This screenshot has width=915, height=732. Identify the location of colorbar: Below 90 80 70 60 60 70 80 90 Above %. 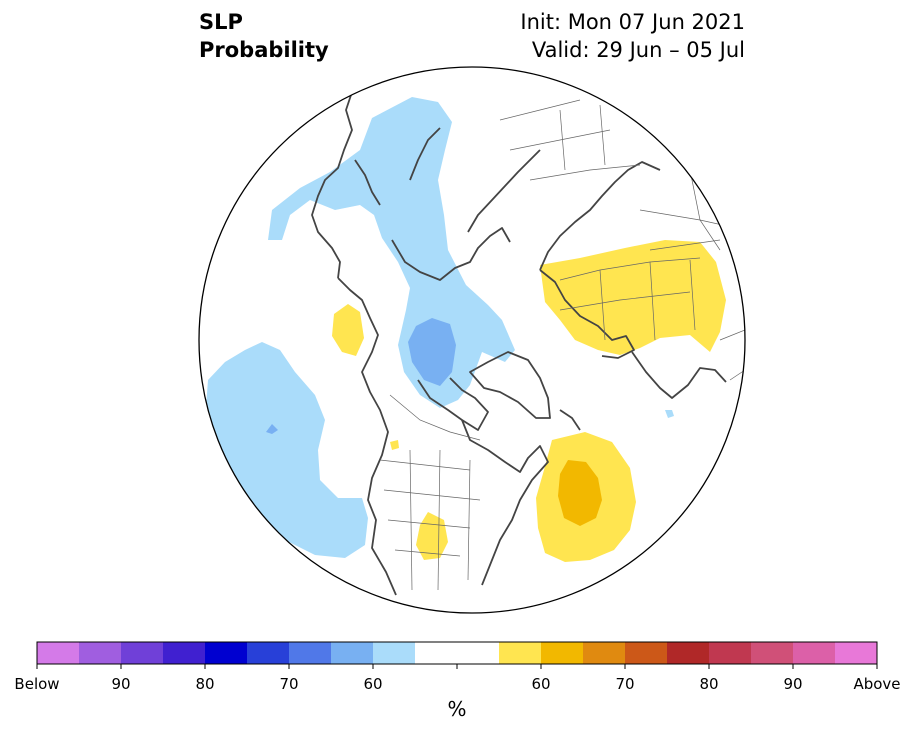
(457, 681).